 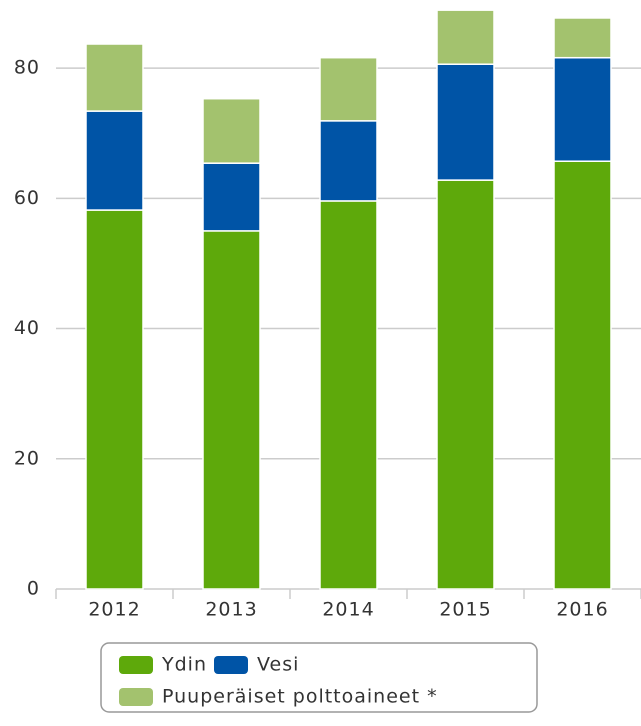 What do you see at coordinates (582, 610) in the screenshot?
I see `x-tick-label: 2016` at bounding box center [582, 610].